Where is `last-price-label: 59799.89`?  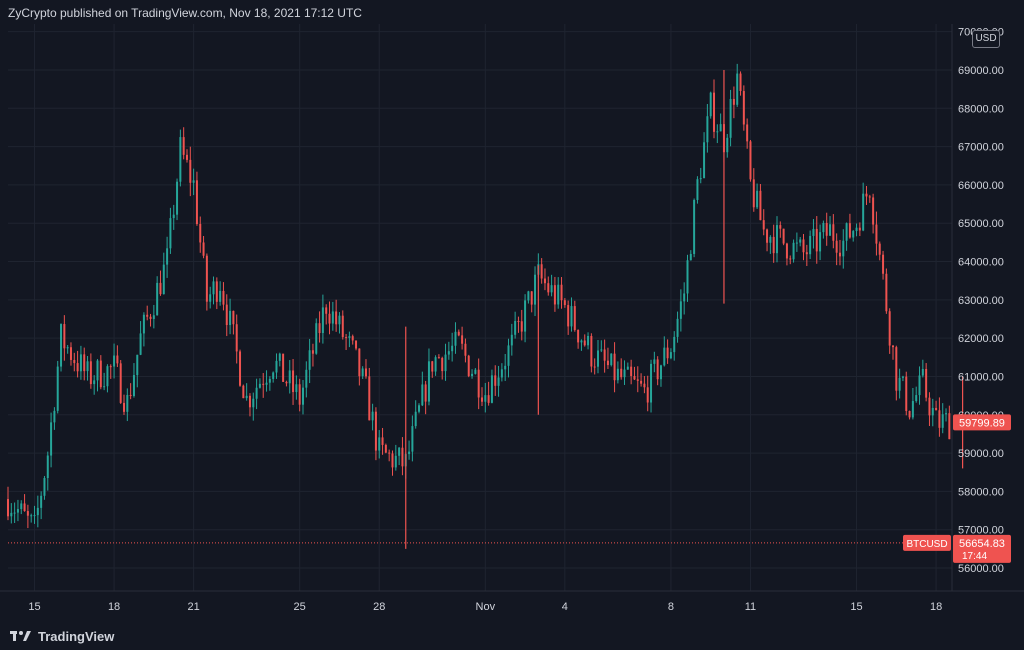
last-price-label: 59799.89 is located at coordinates (982, 423).